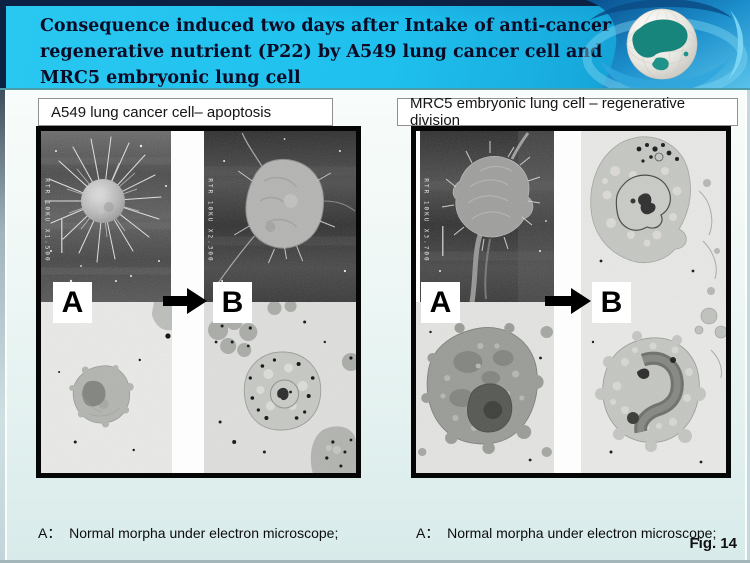 This screenshot has height=563, width=750. I want to click on globe-graphic, so click(655, 49).